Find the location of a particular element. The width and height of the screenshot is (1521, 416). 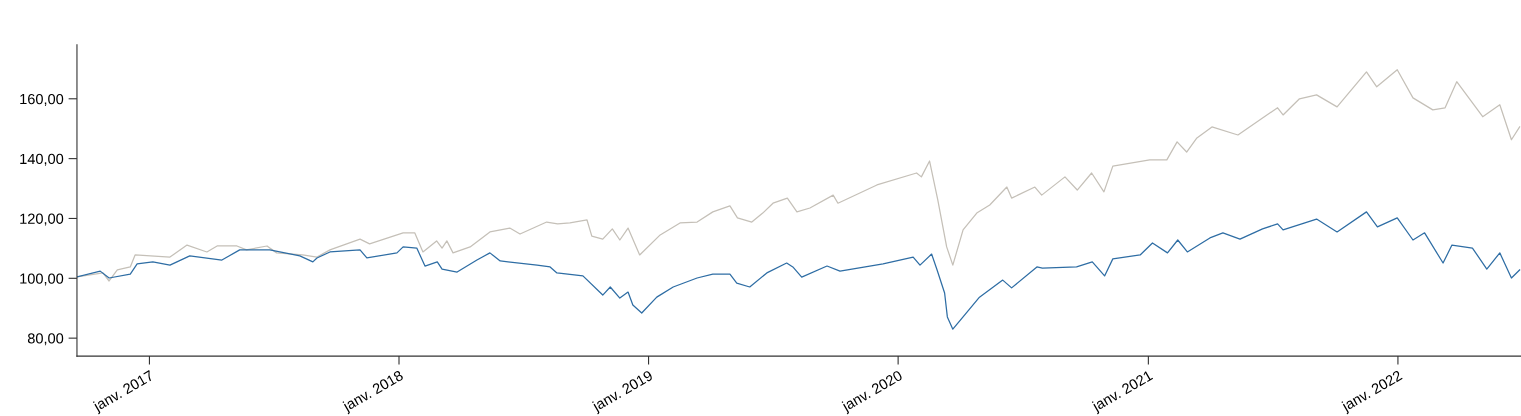

y-tick-label: 140,00 is located at coordinates (42, 159).